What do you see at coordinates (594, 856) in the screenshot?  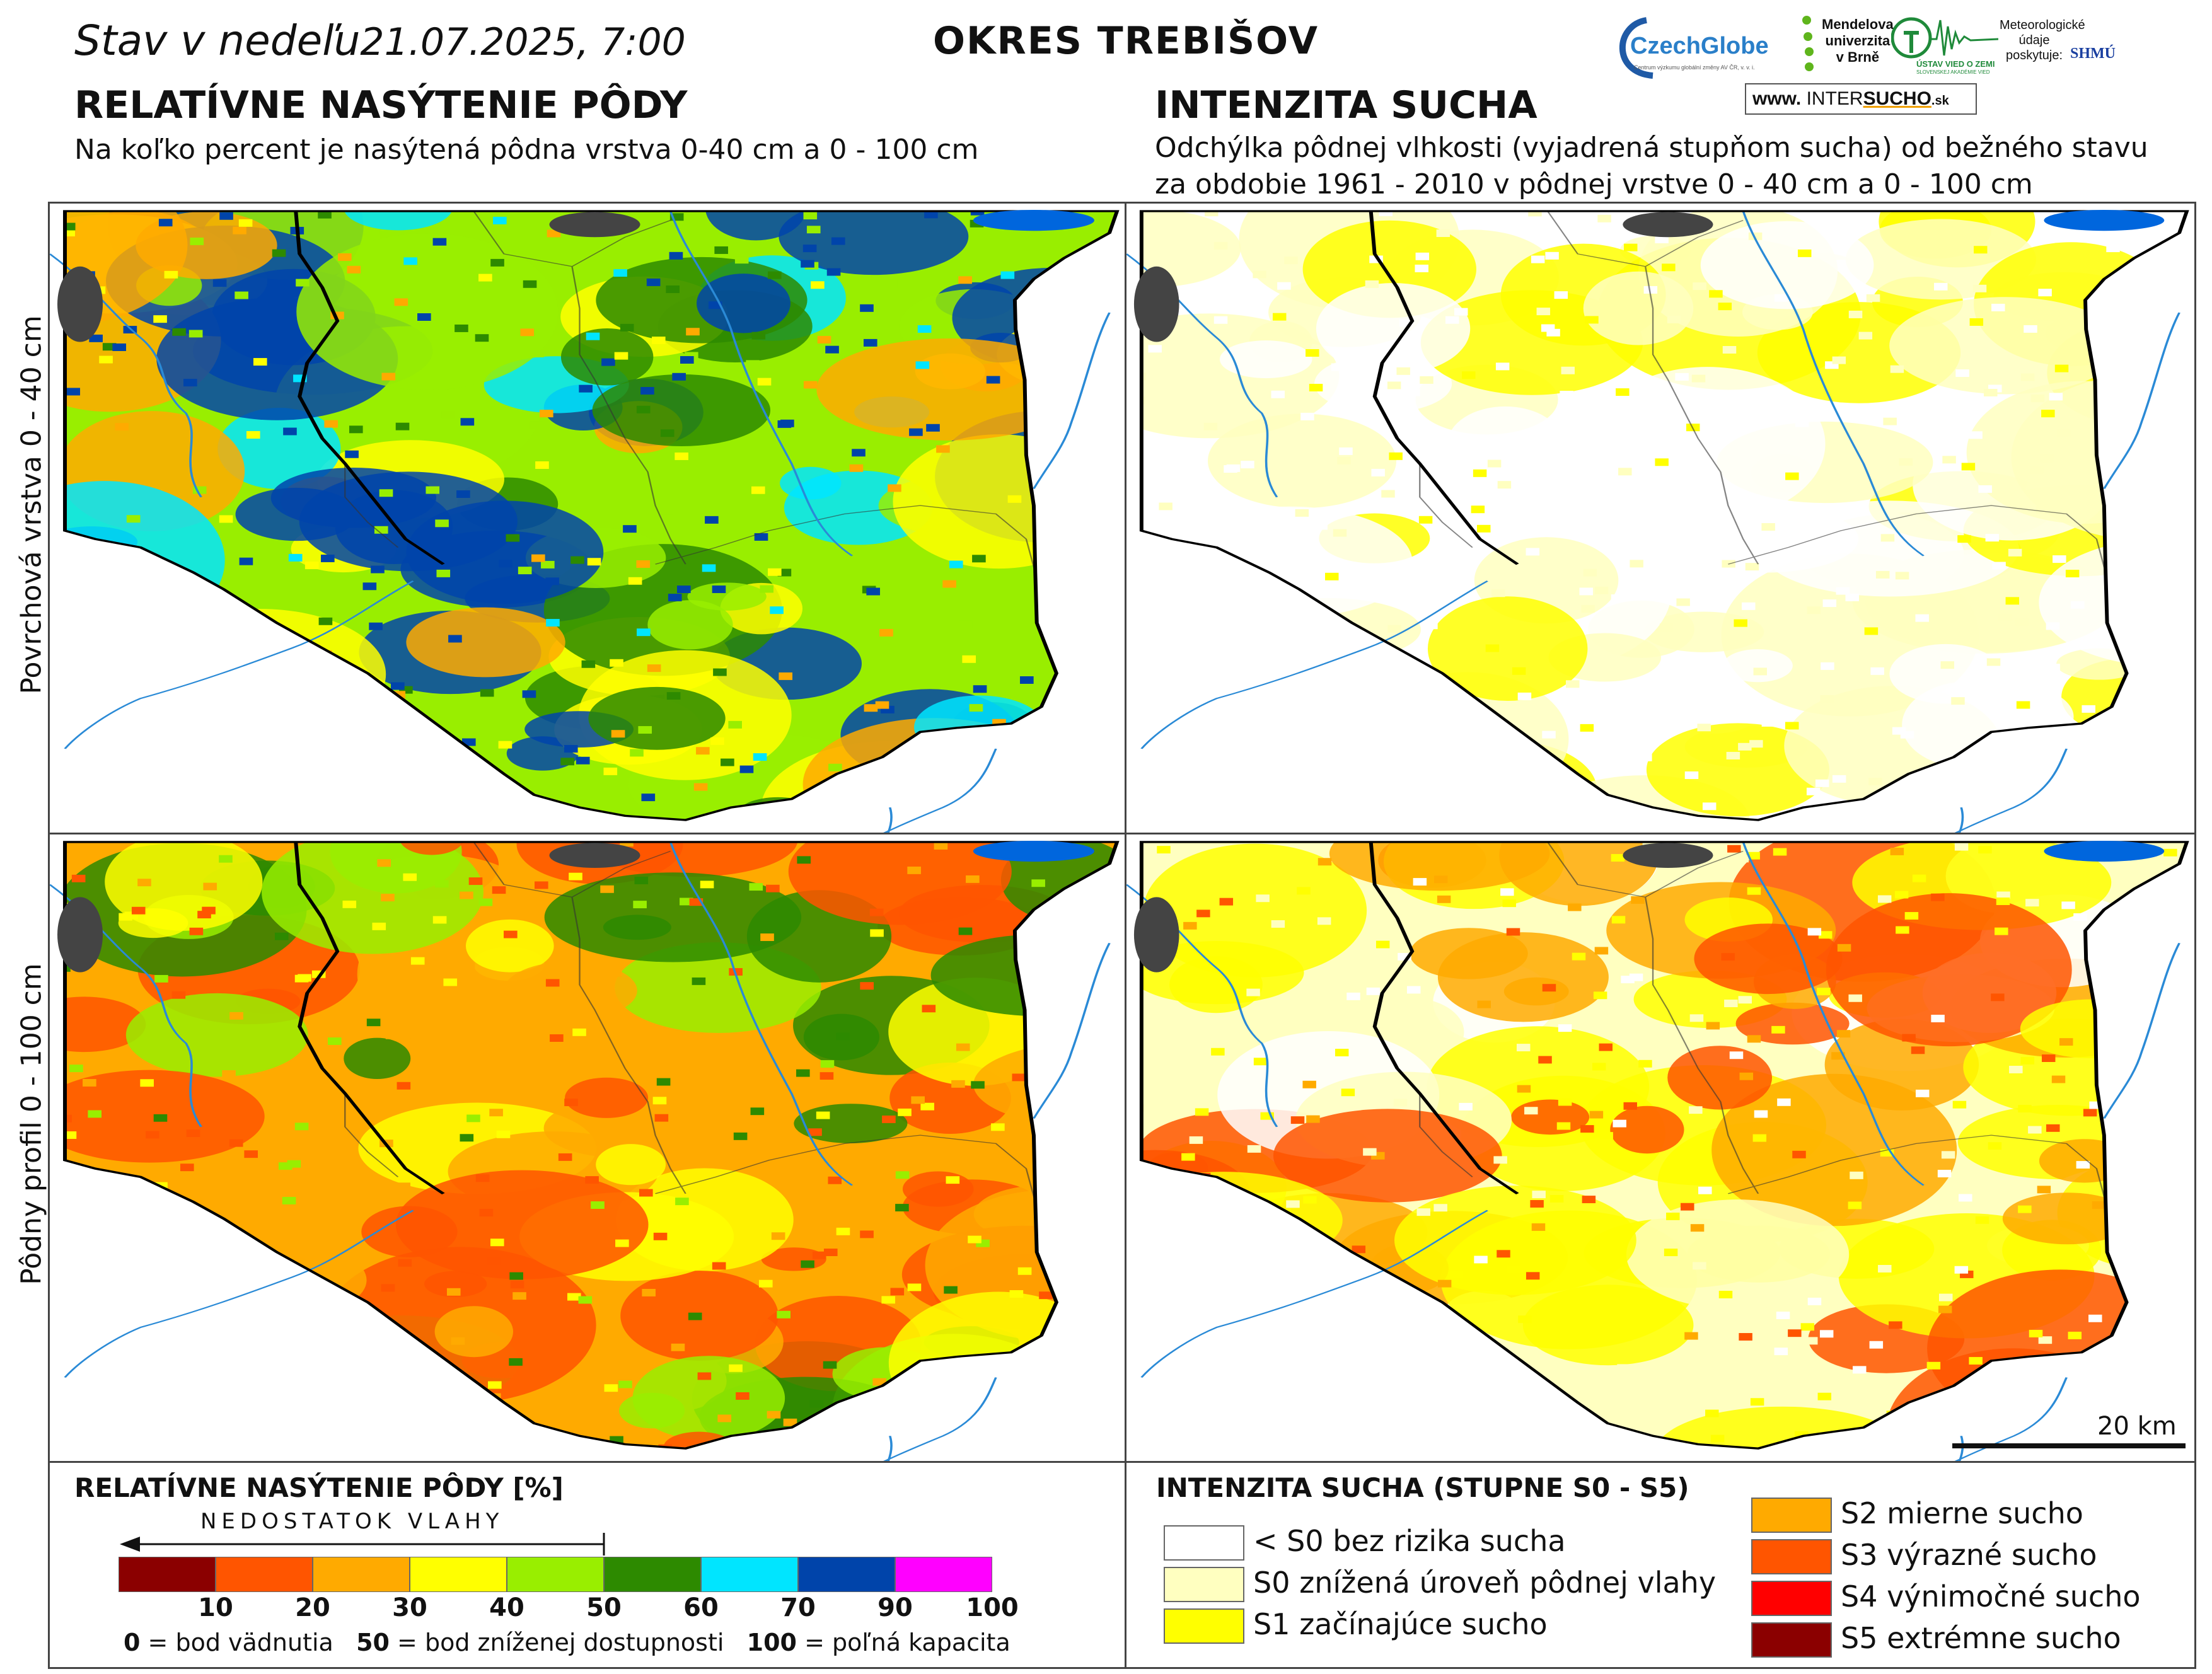 I see `town-area` at bounding box center [594, 856].